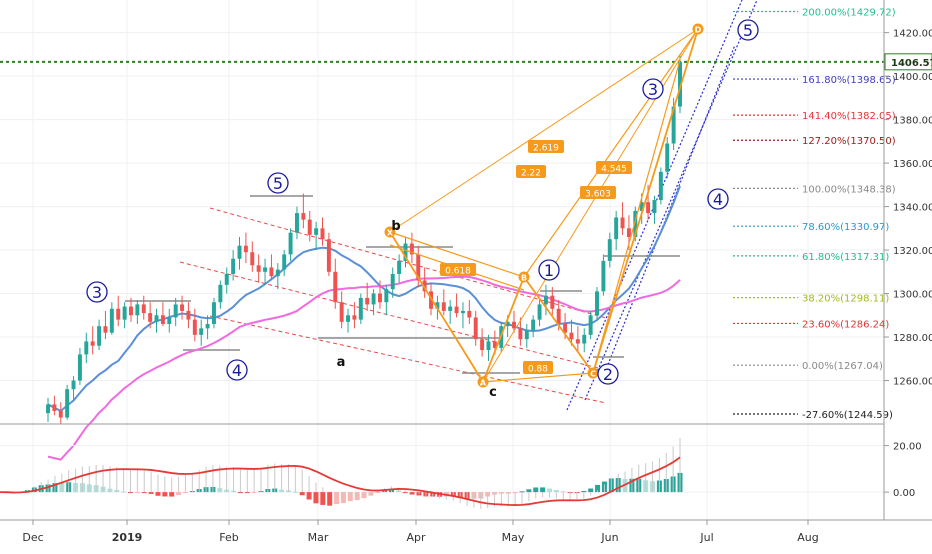 The height and width of the screenshot is (554, 932). Describe the element at coordinates (608, 374) in the screenshot. I see `wave-label: 2` at that location.